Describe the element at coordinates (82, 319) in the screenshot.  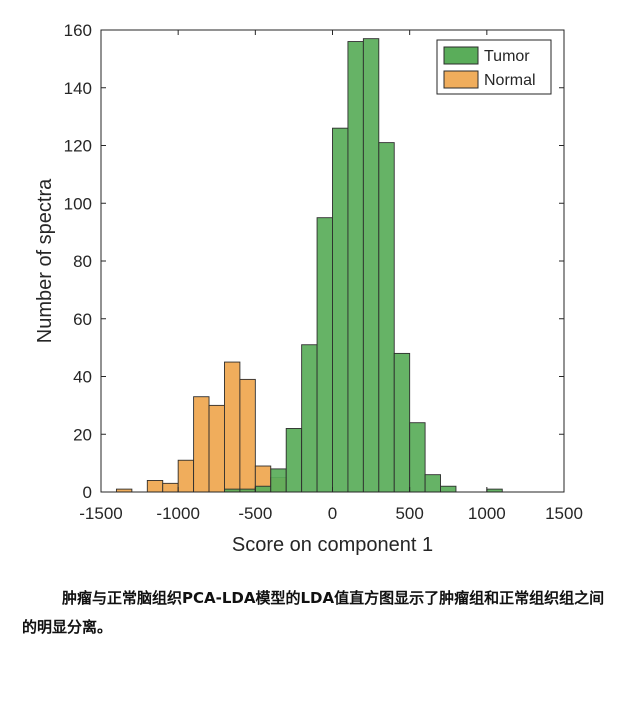
I see `y-tick-label: 60` at that location.